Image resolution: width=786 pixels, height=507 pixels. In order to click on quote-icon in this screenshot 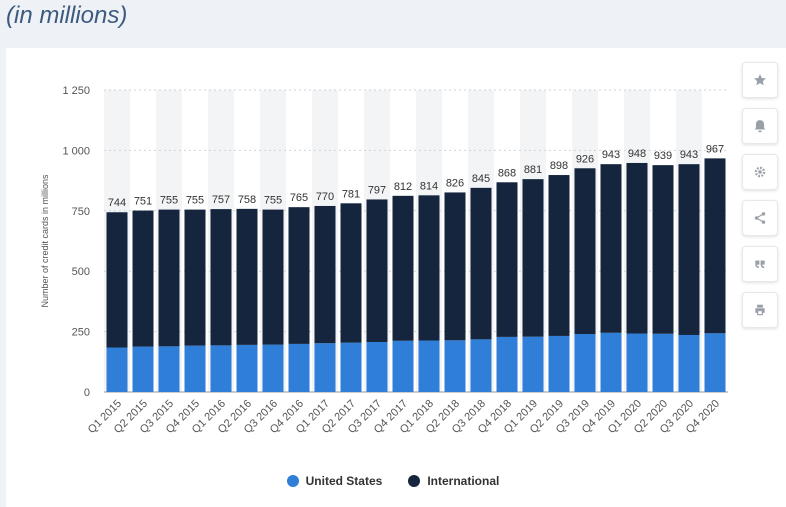, I will do `click(760, 264)`.